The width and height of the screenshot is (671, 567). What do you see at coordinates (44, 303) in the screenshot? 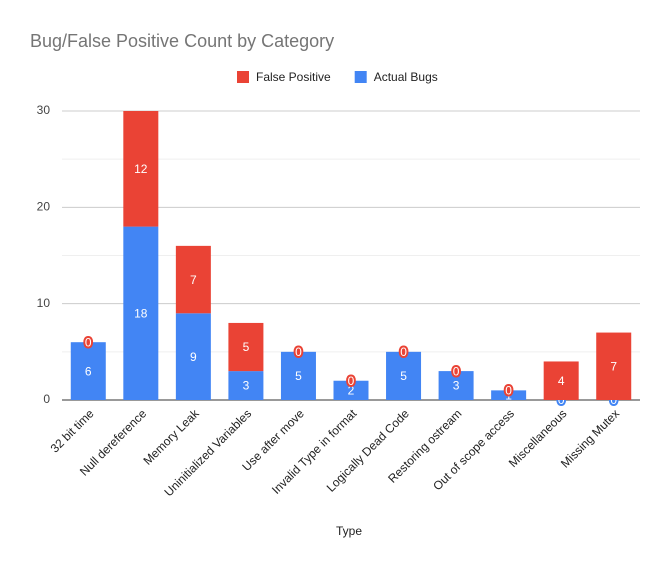
I see `y-tick-label: 10` at bounding box center [44, 303].